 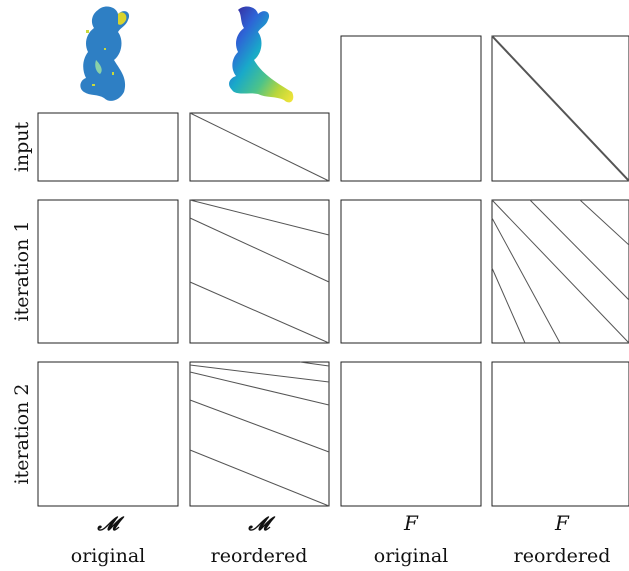 What do you see at coordinates (110, 524) in the screenshot?
I see `column-symbol-m-original: 𝓜` at bounding box center [110, 524].